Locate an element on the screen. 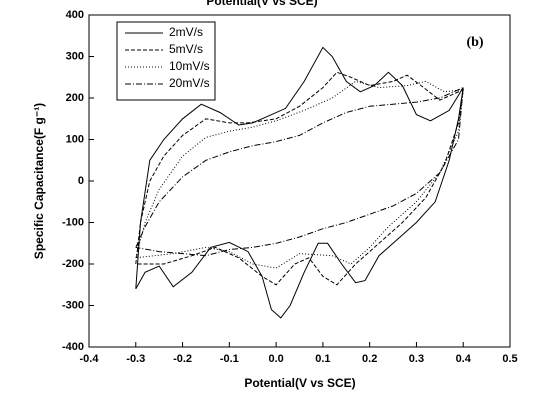  legend-label: 5mV/s is located at coordinates (186, 49).